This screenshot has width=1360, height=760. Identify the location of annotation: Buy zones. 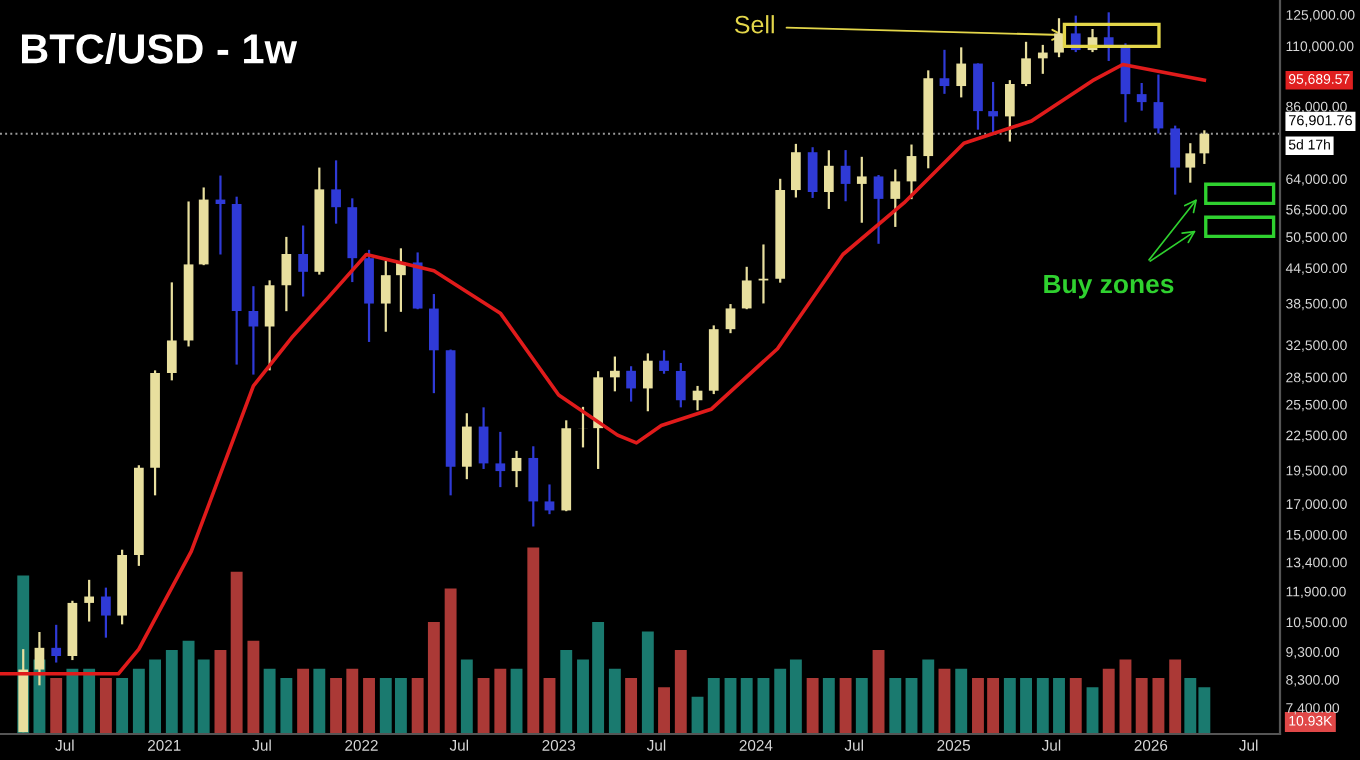
(1109, 286).